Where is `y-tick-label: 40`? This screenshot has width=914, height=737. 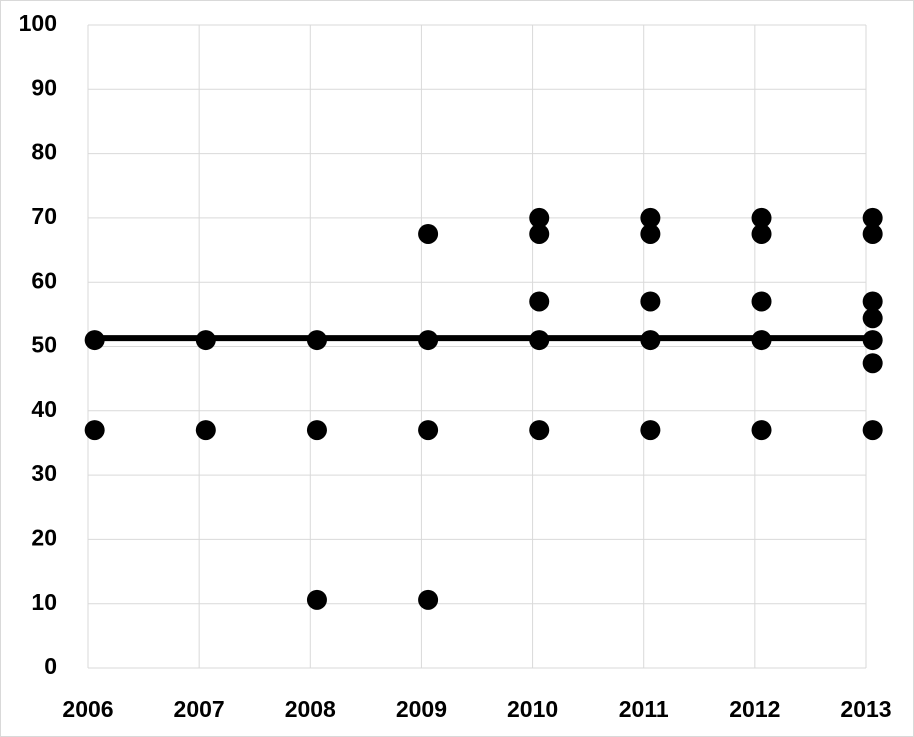 y-tick-label: 40 is located at coordinates (44, 409).